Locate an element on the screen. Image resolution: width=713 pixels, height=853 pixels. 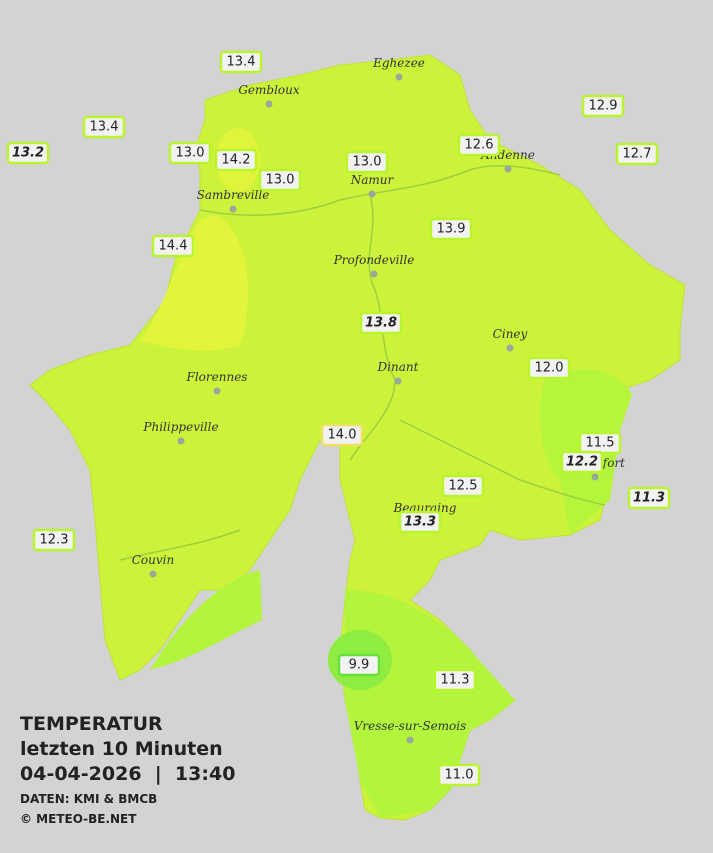
source: DATEN: KMI & BMCB is located at coordinates (88, 799).